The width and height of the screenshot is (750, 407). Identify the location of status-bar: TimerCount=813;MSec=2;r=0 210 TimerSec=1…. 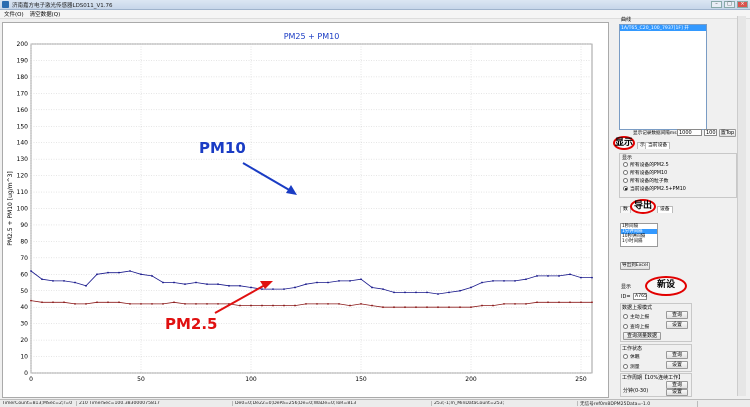
(375, 403).